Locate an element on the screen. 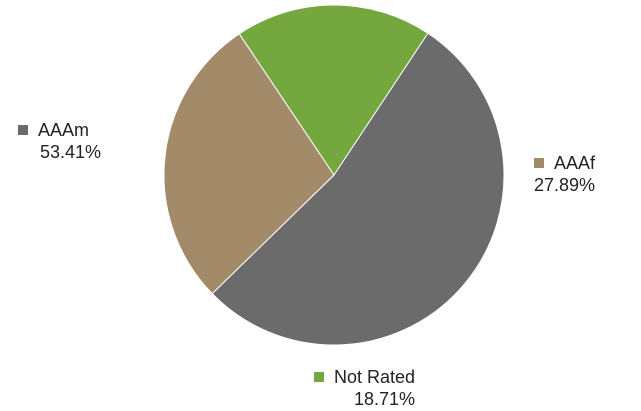  slice-not-rated is located at coordinates (333, 90).